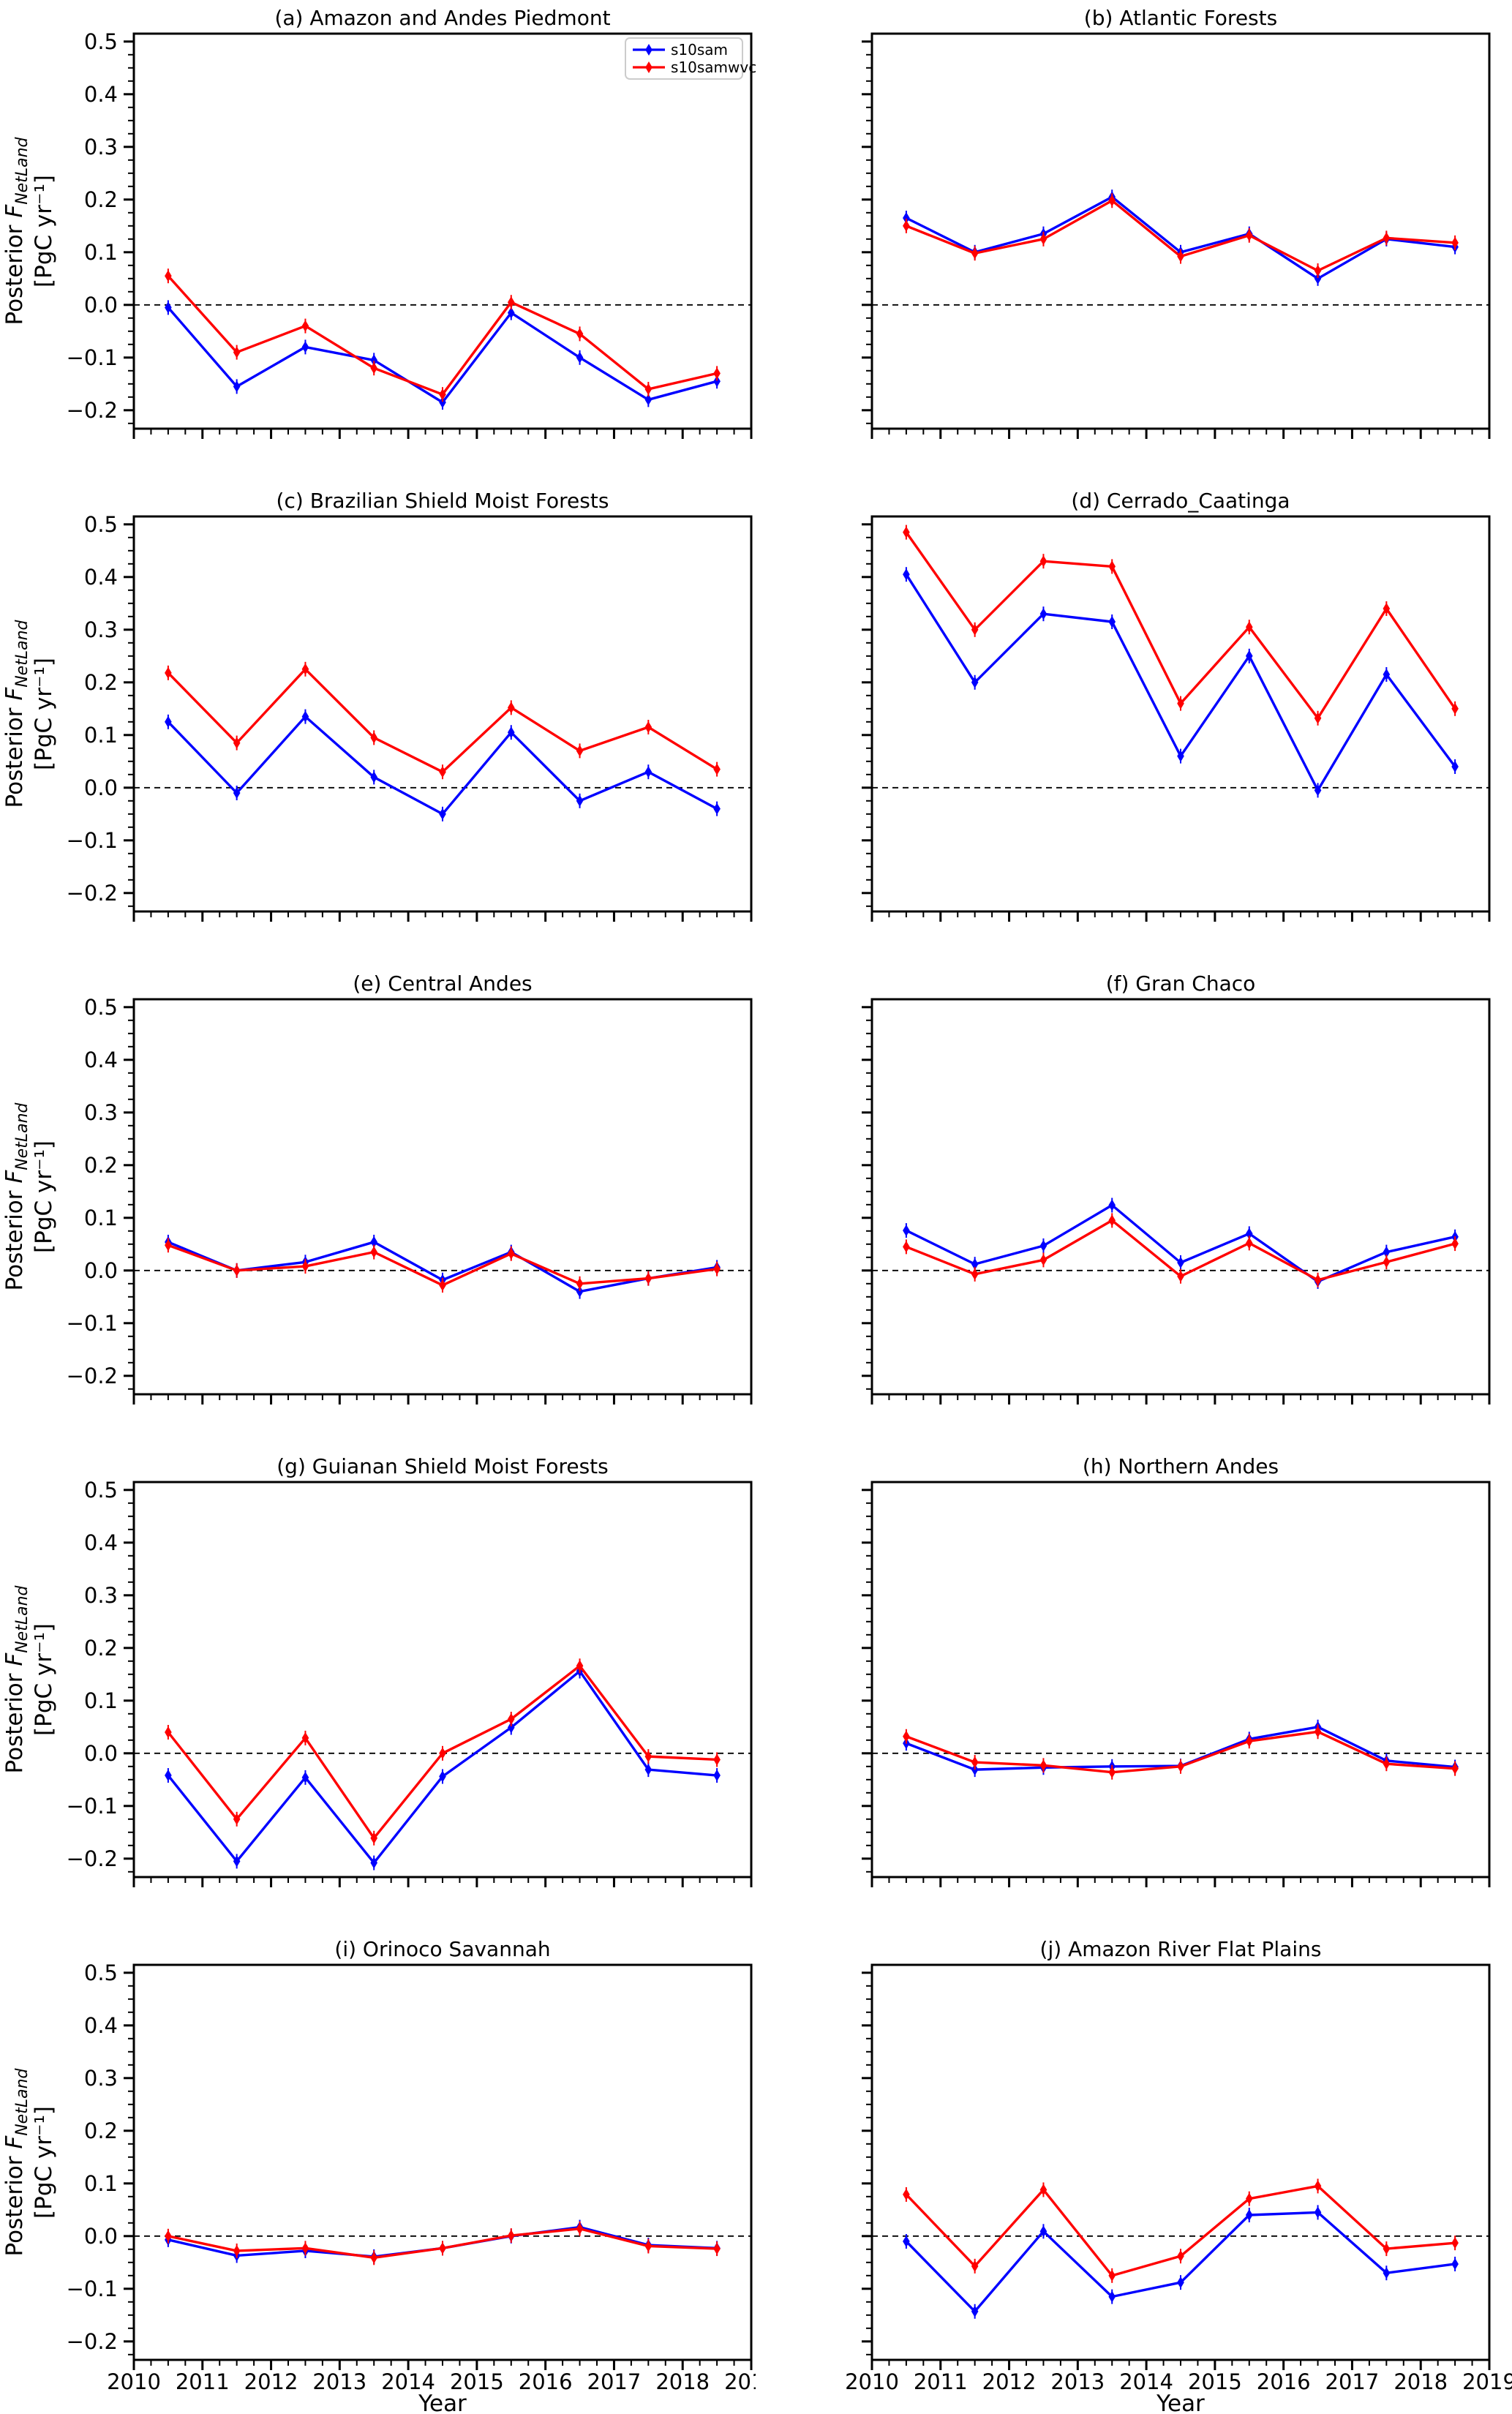  Describe the element at coordinates (695, 67) in the screenshot. I see `legend-entry-s10samwvc: s10samwvc` at that location.